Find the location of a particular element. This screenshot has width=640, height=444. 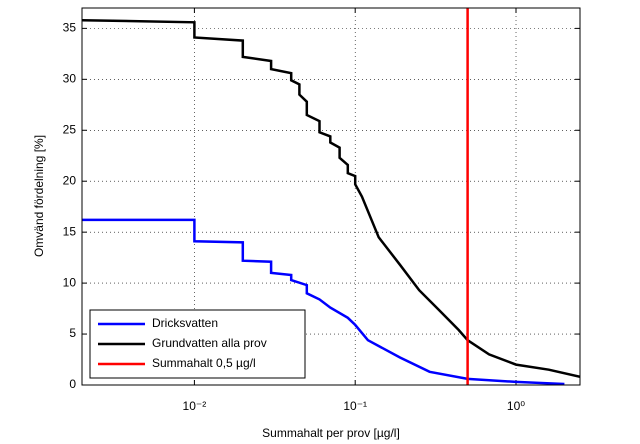

x-tick-label: 10⁻² is located at coordinates (195, 406).